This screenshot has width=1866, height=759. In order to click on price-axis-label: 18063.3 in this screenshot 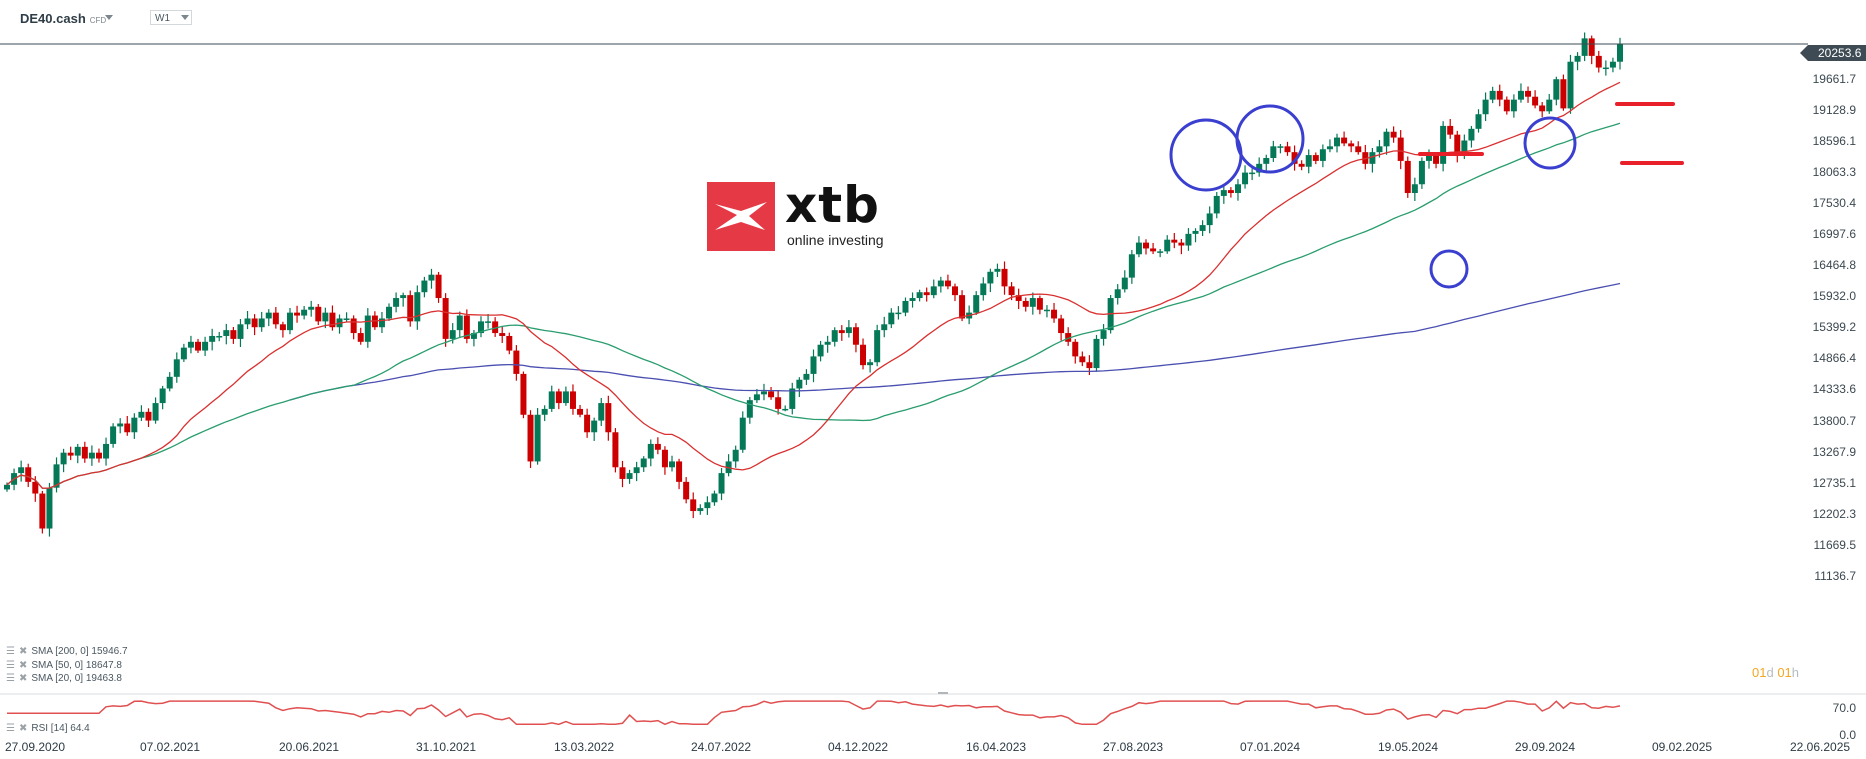, I will do `click(1834, 171)`.